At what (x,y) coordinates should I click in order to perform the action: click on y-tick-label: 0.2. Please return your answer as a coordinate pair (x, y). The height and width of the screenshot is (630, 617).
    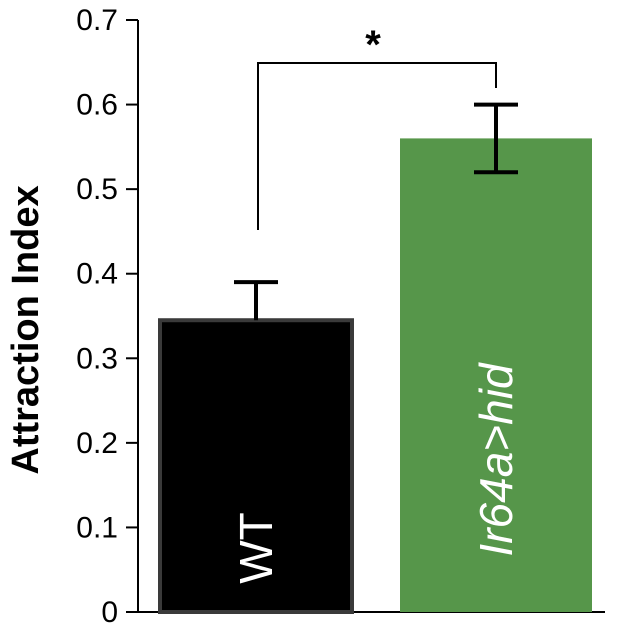
    Looking at the image, I should click on (97, 443).